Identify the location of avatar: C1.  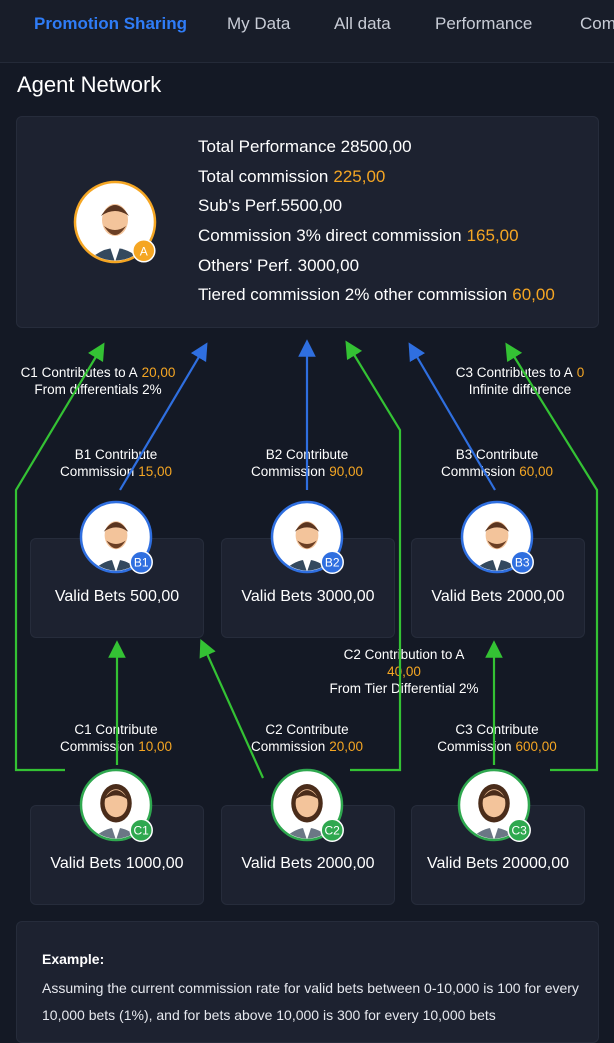
(116, 805).